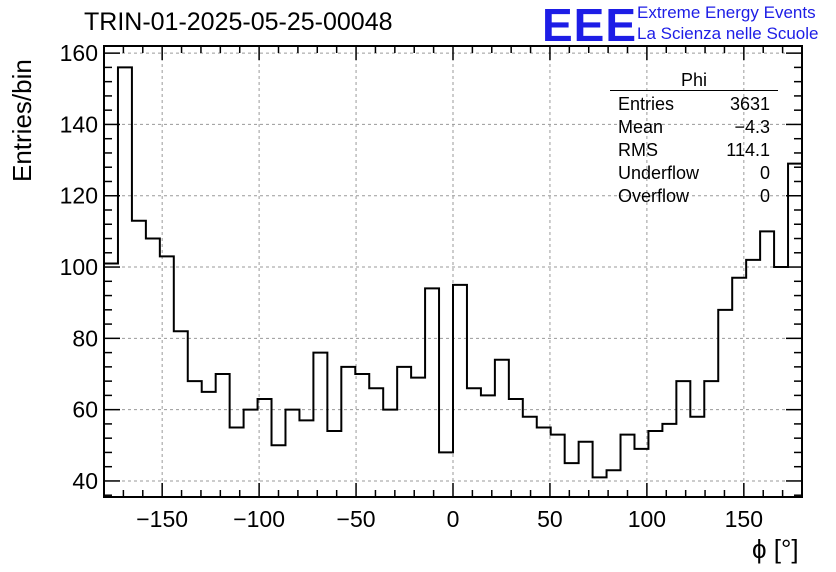 The height and width of the screenshot is (572, 836). Describe the element at coordinates (748, 150) in the screenshot. I see `stats-value: 114.1` at that location.